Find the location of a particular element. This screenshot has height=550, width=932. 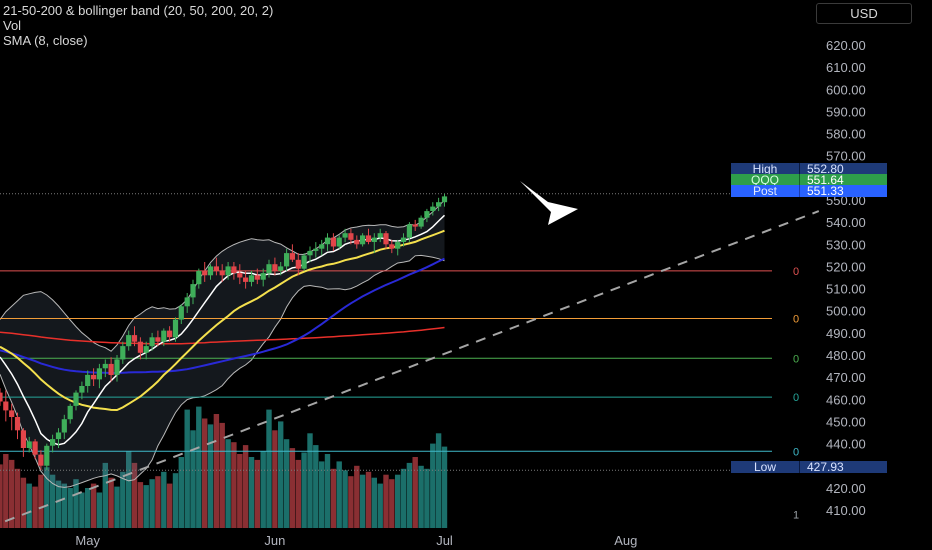

fib-level-label: 1 is located at coordinates (796, 515).